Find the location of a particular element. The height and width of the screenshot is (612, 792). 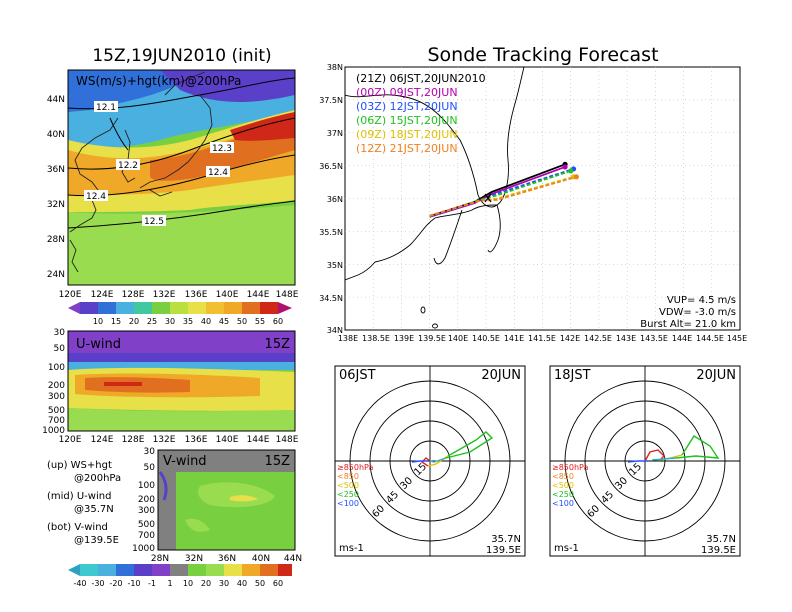

left-title: 15Z,19JUN2010 (init) is located at coordinates (181, 56).